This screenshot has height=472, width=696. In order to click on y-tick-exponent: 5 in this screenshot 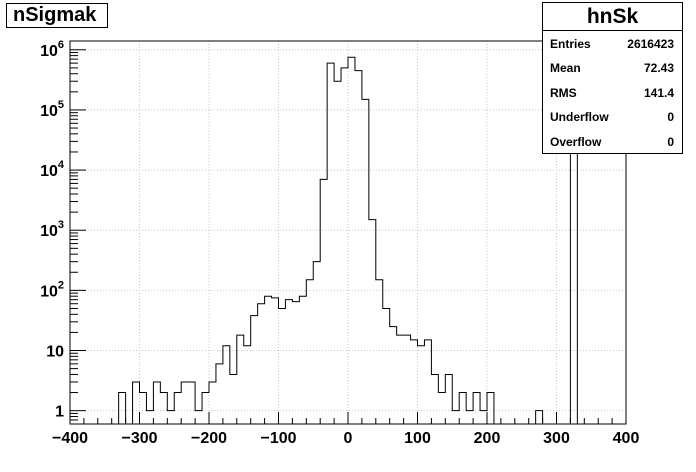, I will do `click(61, 105)`.